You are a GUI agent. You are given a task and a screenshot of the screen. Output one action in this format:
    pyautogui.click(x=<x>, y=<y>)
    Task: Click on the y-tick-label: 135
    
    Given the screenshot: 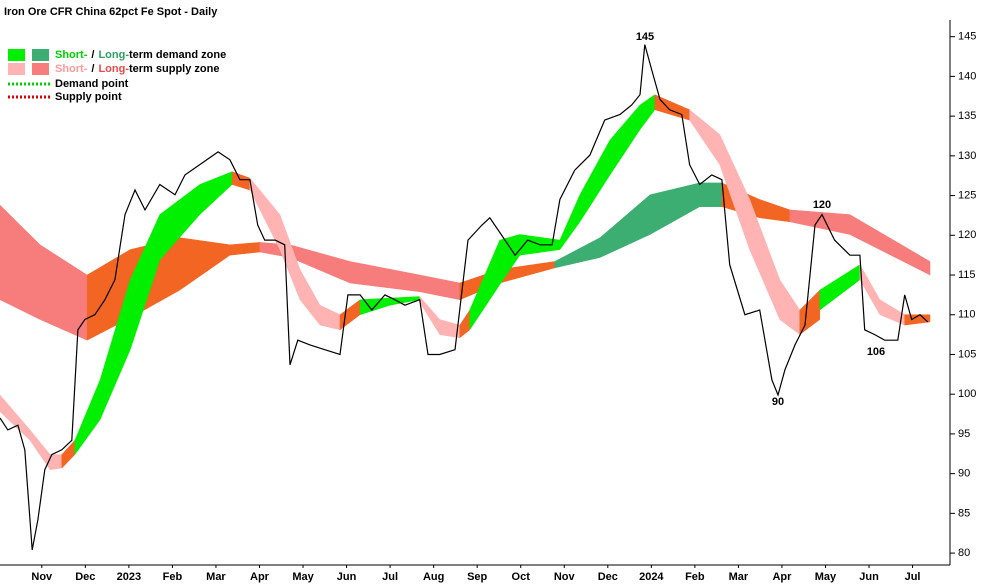 What is the action you would take?
    pyautogui.click(x=967, y=116)
    